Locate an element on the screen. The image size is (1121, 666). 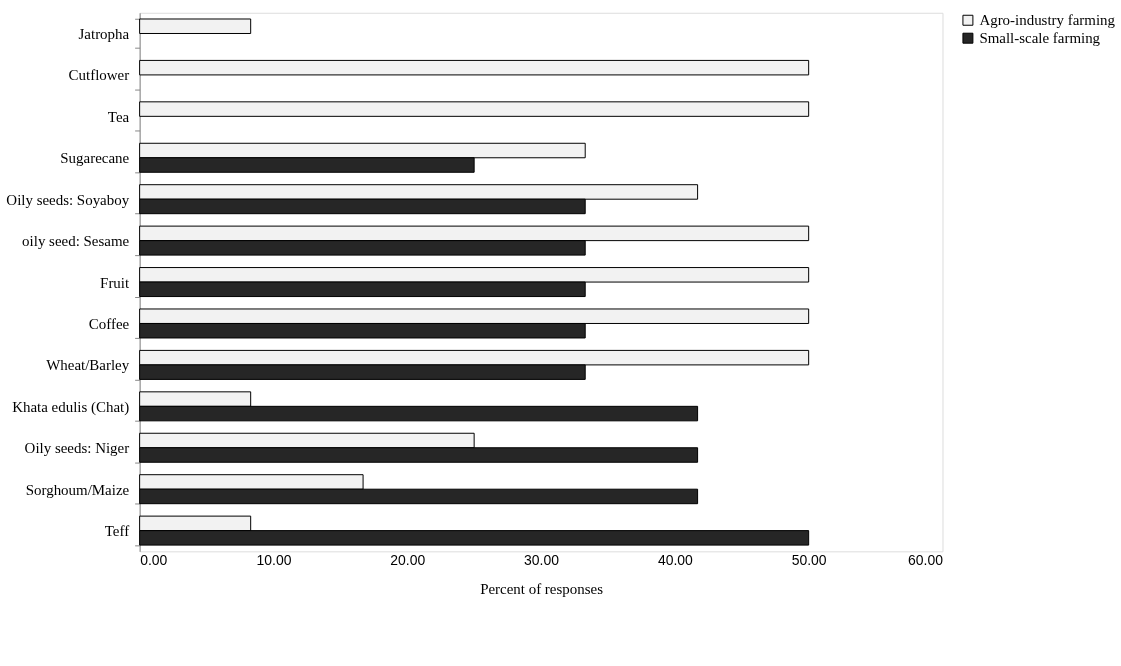
y-tick-label: Jatropha is located at coordinates (104, 33).